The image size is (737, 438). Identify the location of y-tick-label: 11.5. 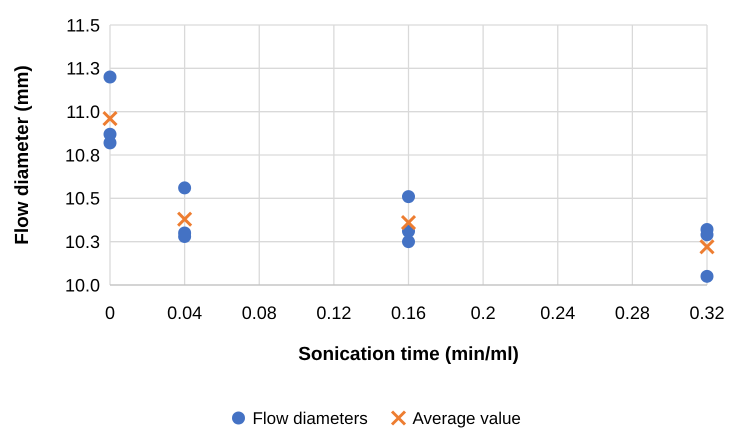
(83, 25).